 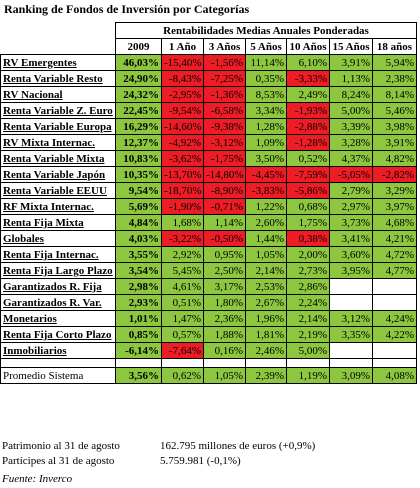 I want to click on value-cell: -6,58%, so click(x=224, y=110).